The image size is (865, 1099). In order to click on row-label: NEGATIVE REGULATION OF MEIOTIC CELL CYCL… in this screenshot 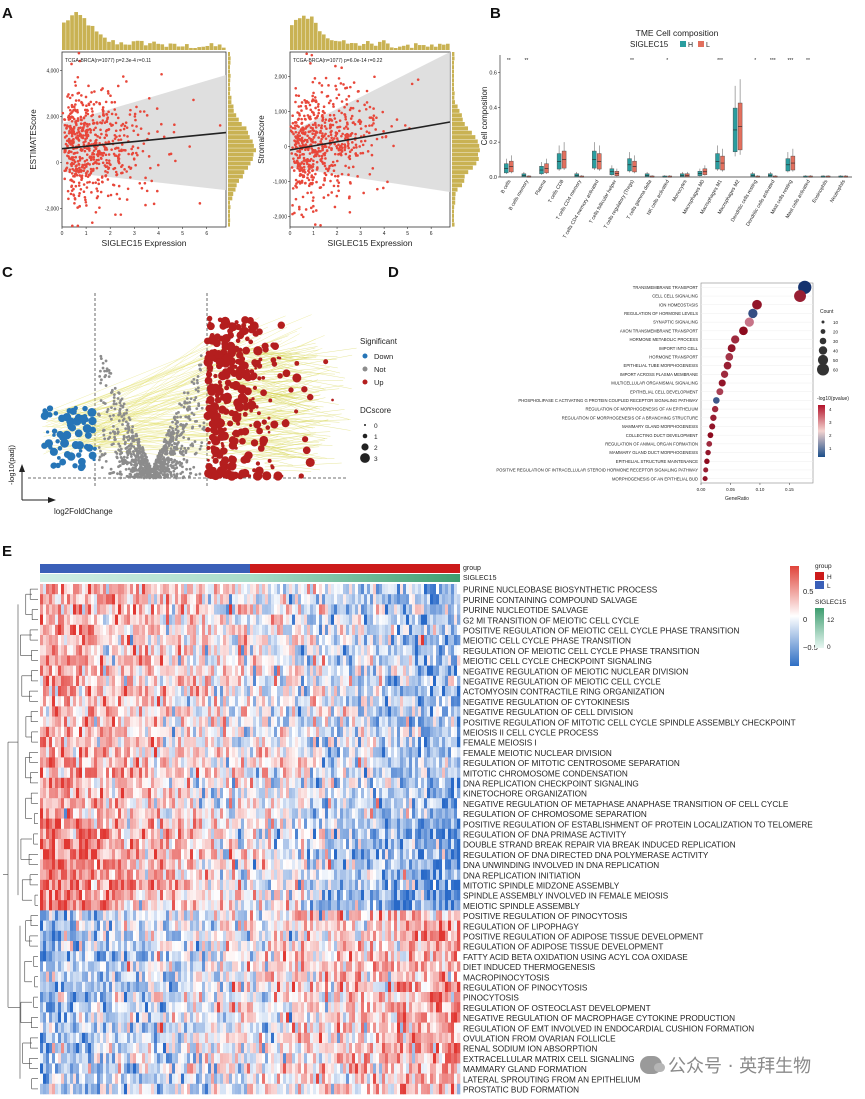, I will do `click(562, 682)`.